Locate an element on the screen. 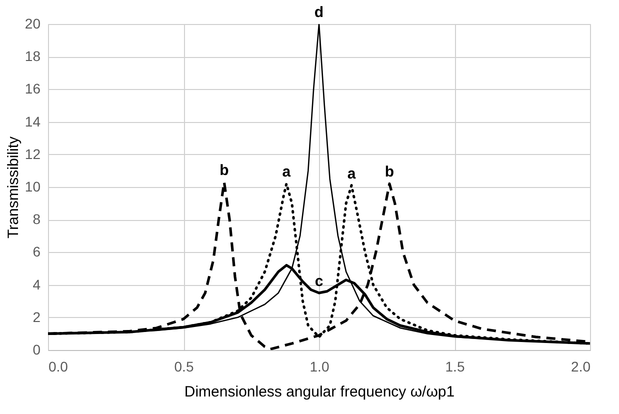  annotation: d is located at coordinates (319, 12).